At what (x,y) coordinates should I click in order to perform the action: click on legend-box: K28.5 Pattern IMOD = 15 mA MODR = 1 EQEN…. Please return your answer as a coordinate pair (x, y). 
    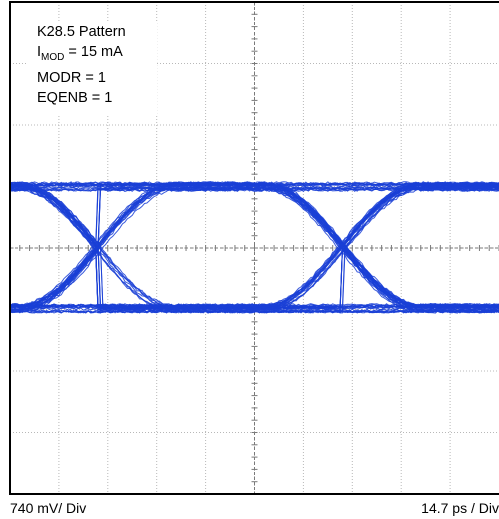
    Looking at the image, I should click on (92, 68).